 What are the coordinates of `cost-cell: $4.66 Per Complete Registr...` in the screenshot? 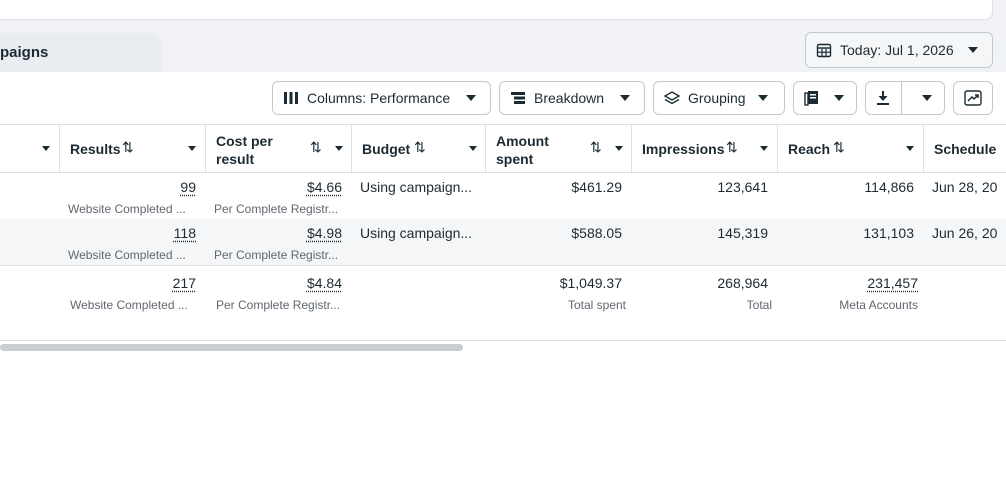 It's located at (279, 196).